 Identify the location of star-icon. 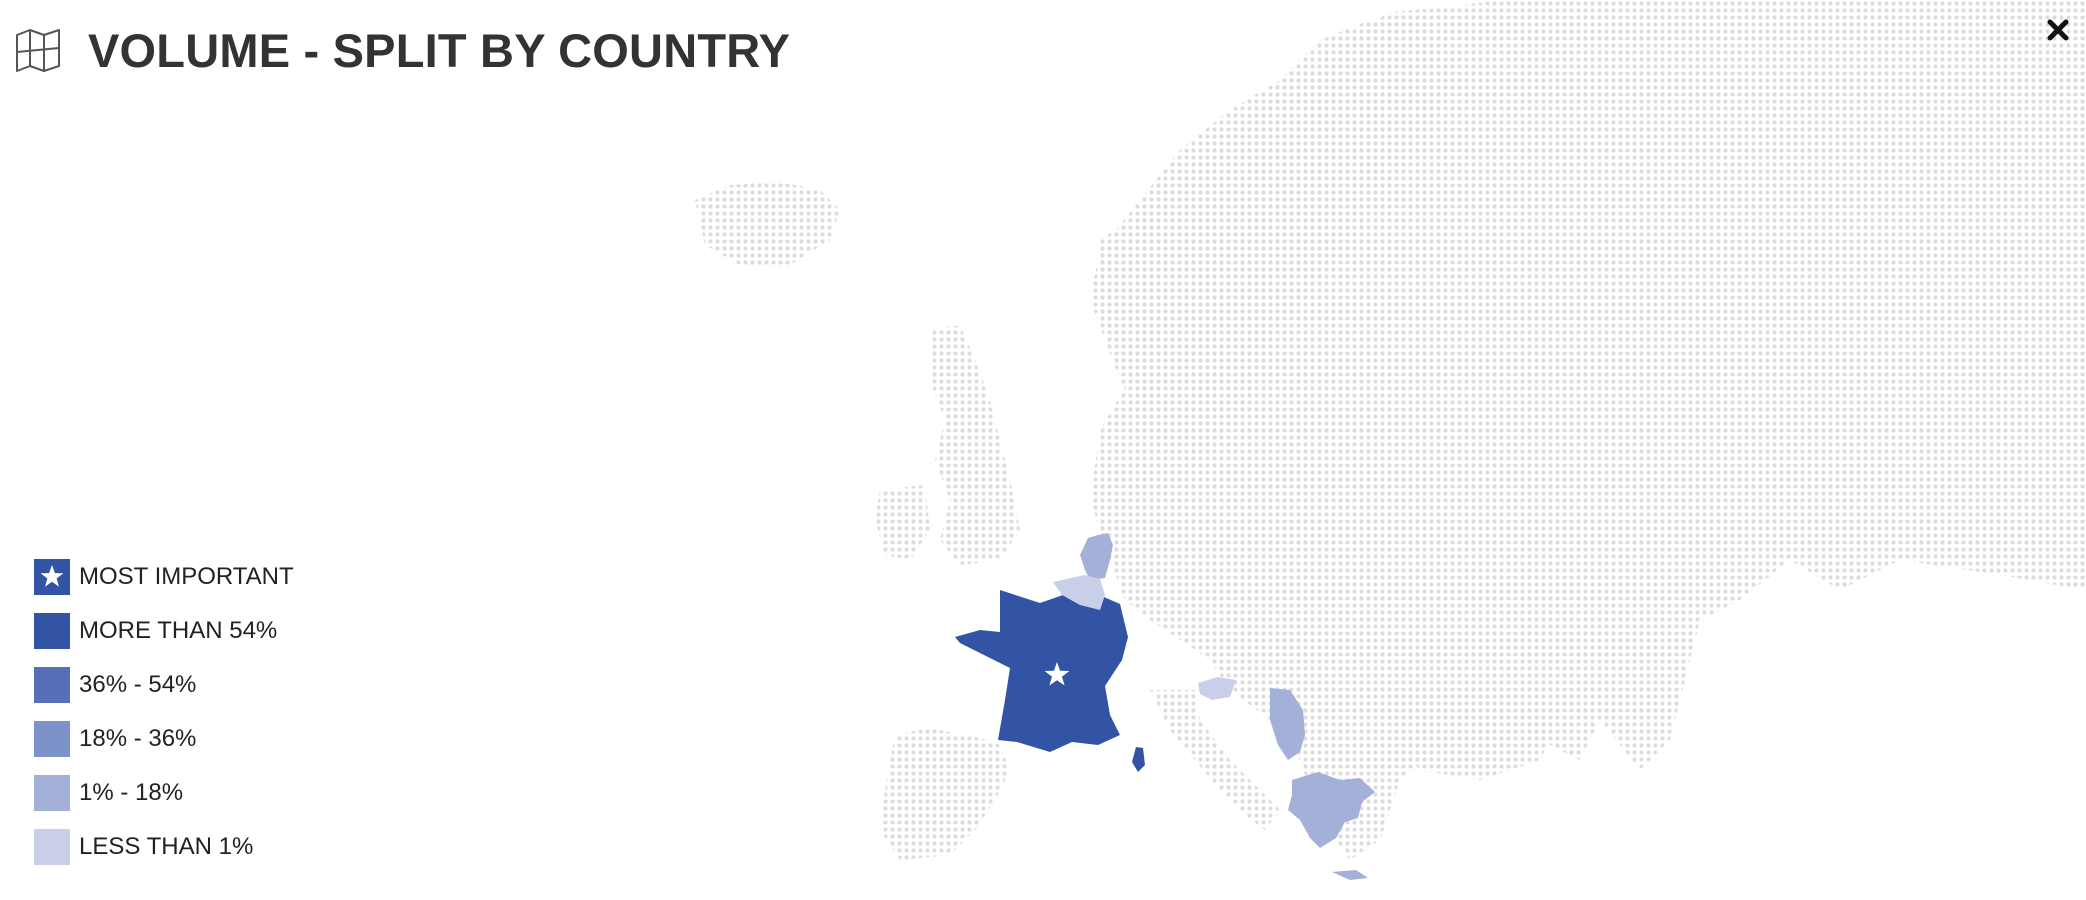
(52, 576).